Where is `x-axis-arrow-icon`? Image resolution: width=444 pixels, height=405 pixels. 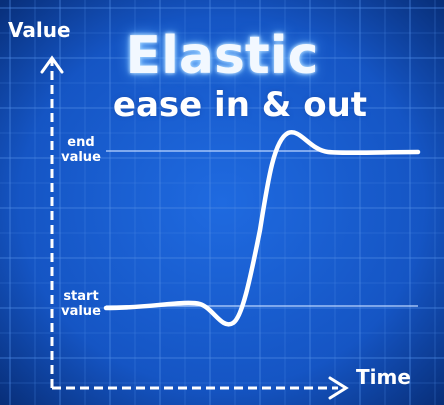 x-axis-arrow-icon is located at coordinates (338, 388).